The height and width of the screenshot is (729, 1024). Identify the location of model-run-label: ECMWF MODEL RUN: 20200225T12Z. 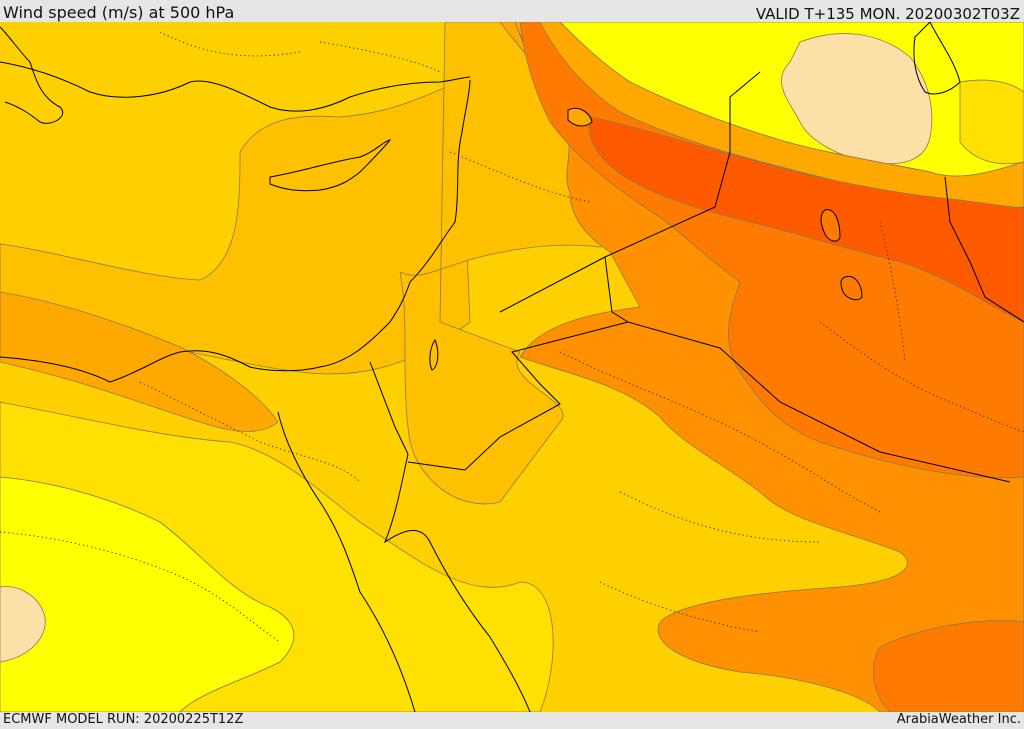
(123, 719).